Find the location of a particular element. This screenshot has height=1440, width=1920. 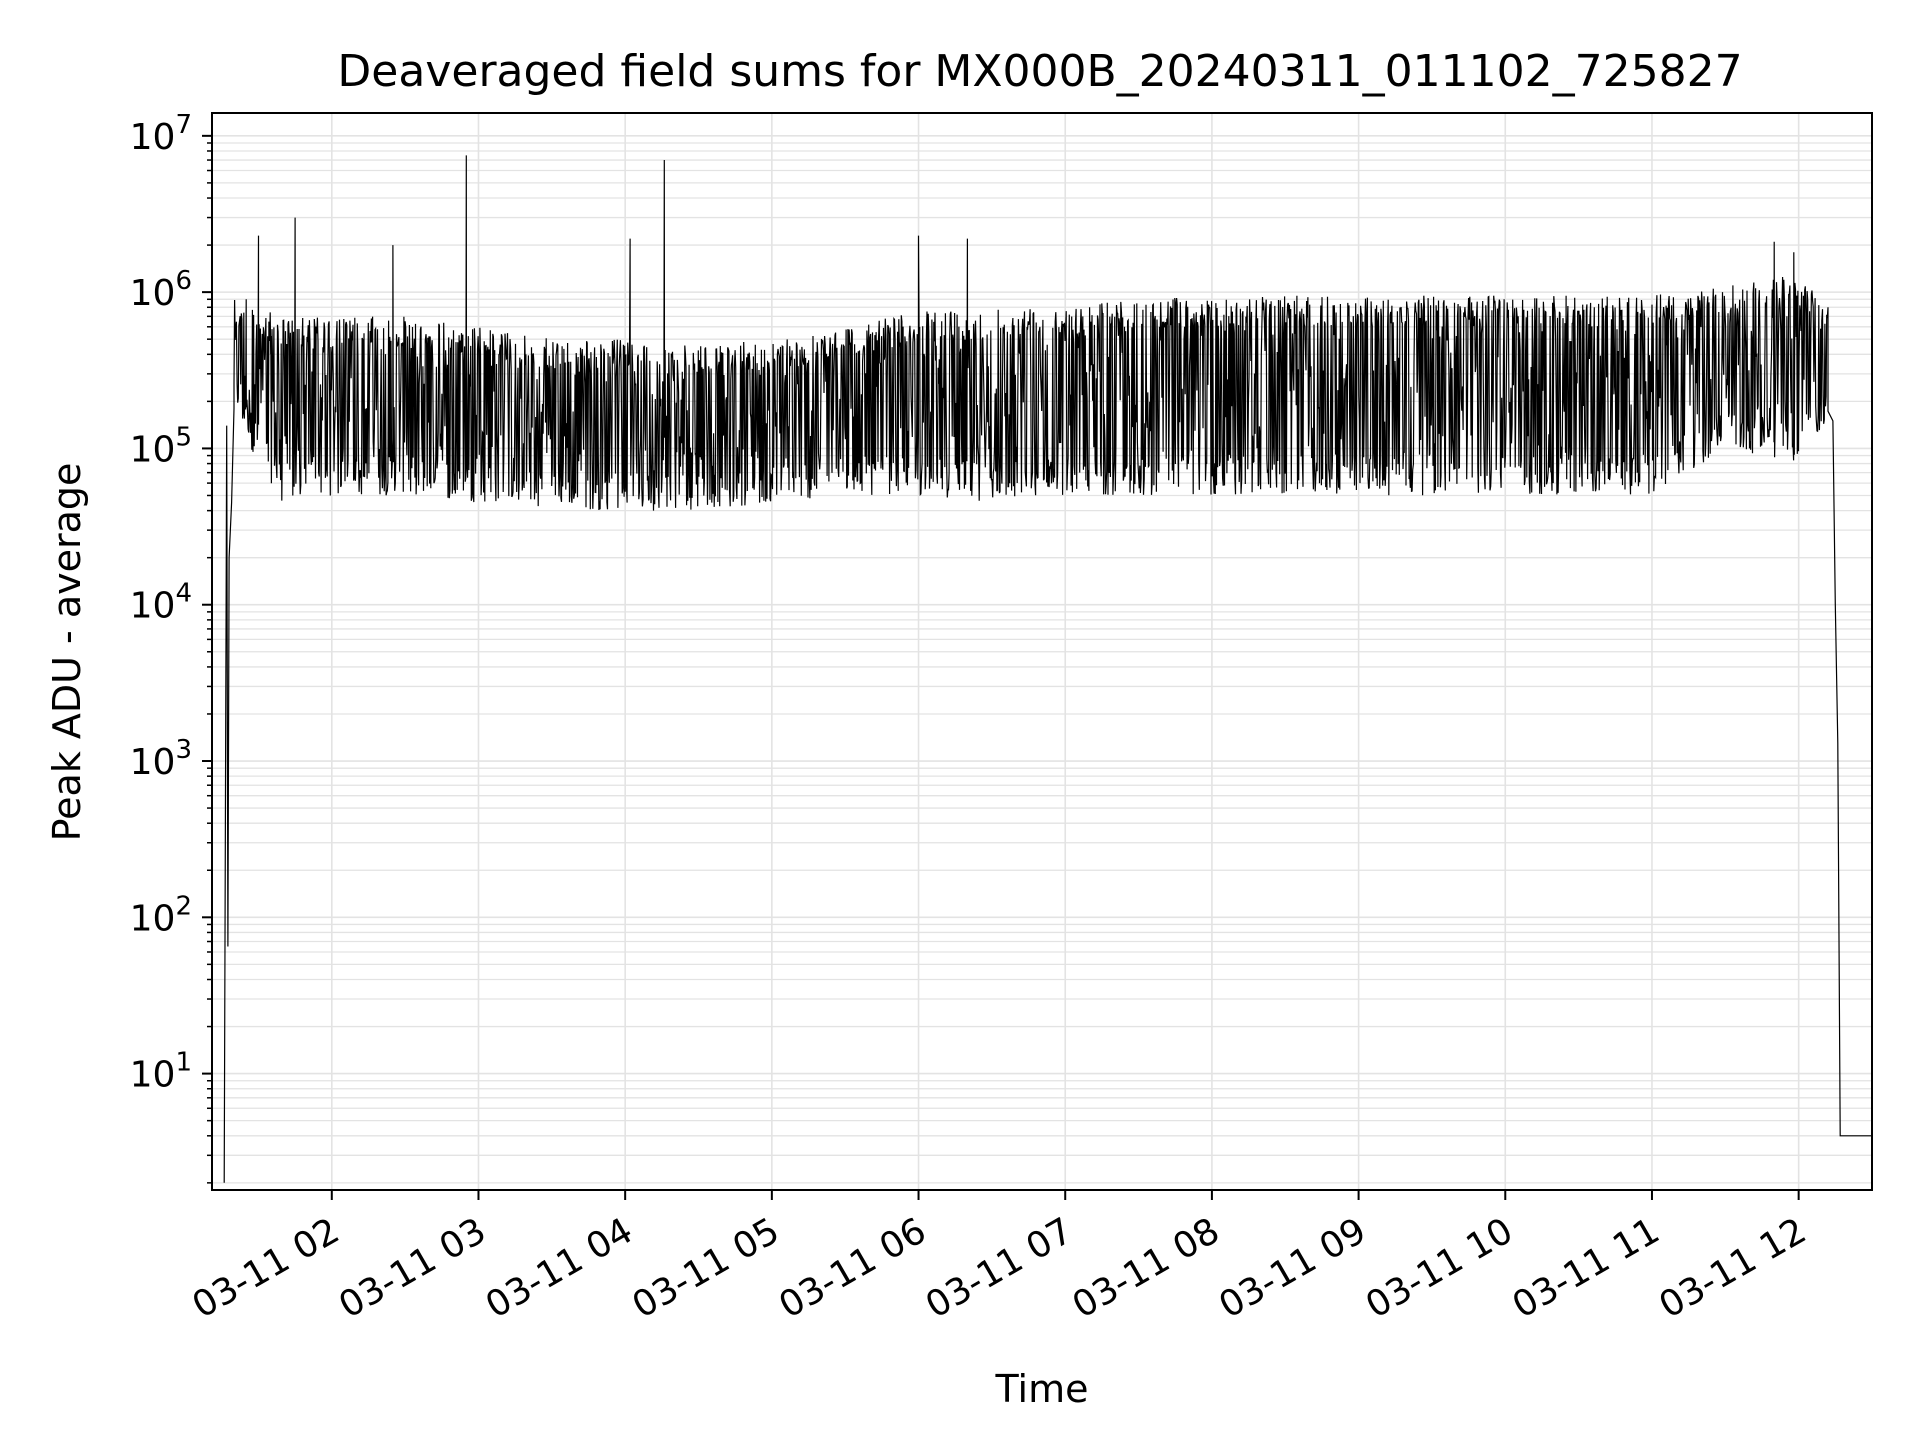

y-tick-label: 10⁶ is located at coordinates (161, 290).